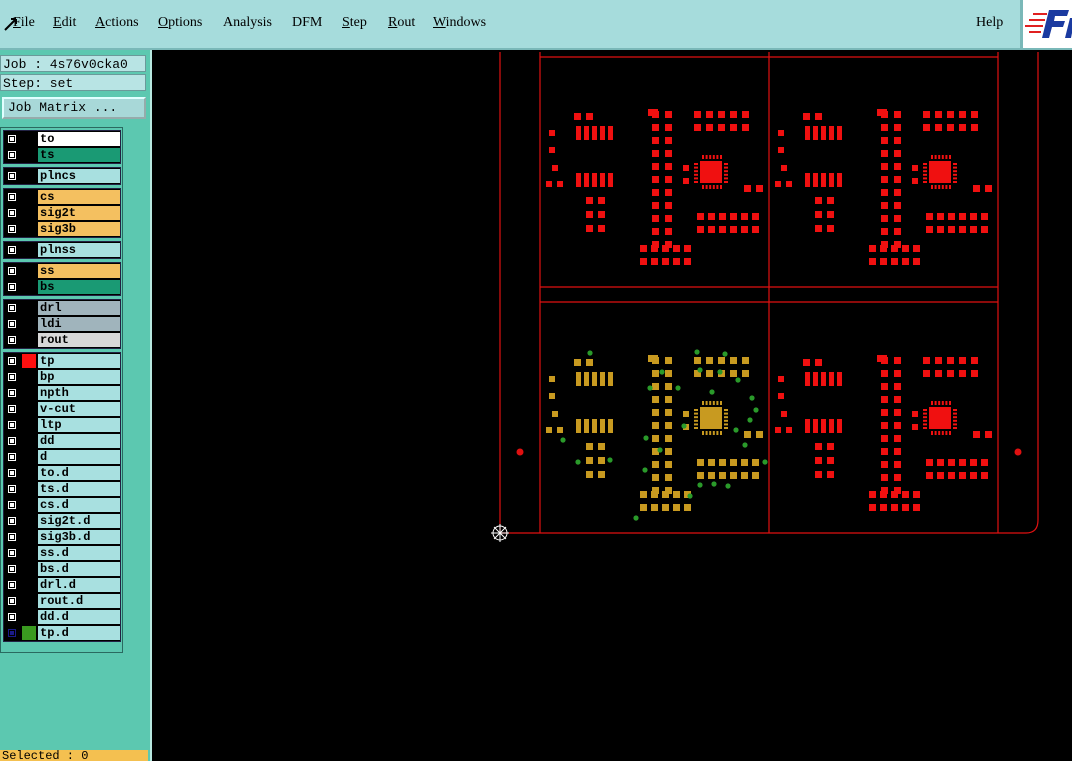 Image resolution: width=1072 pixels, height=761 pixels. I want to click on layer-row: bs, so click(62, 287).